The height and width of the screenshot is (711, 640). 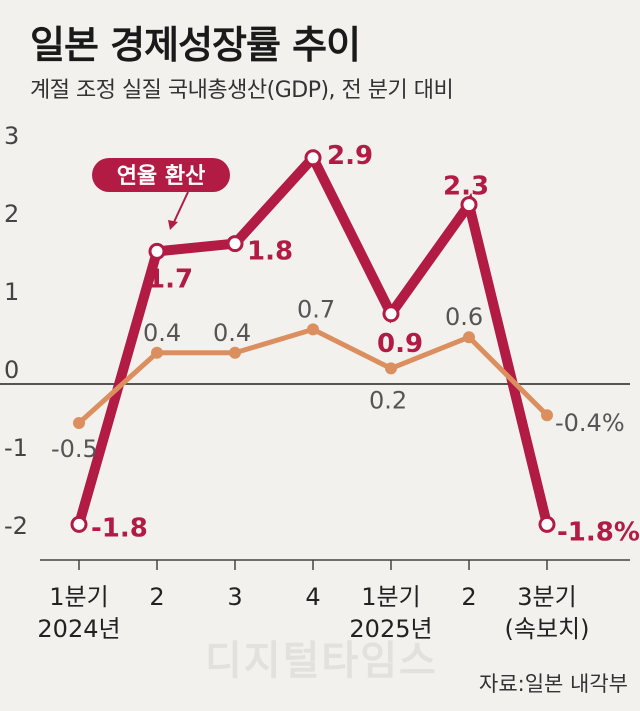 What do you see at coordinates (11, 214) in the screenshot?
I see `y-tick-label: 2` at bounding box center [11, 214].